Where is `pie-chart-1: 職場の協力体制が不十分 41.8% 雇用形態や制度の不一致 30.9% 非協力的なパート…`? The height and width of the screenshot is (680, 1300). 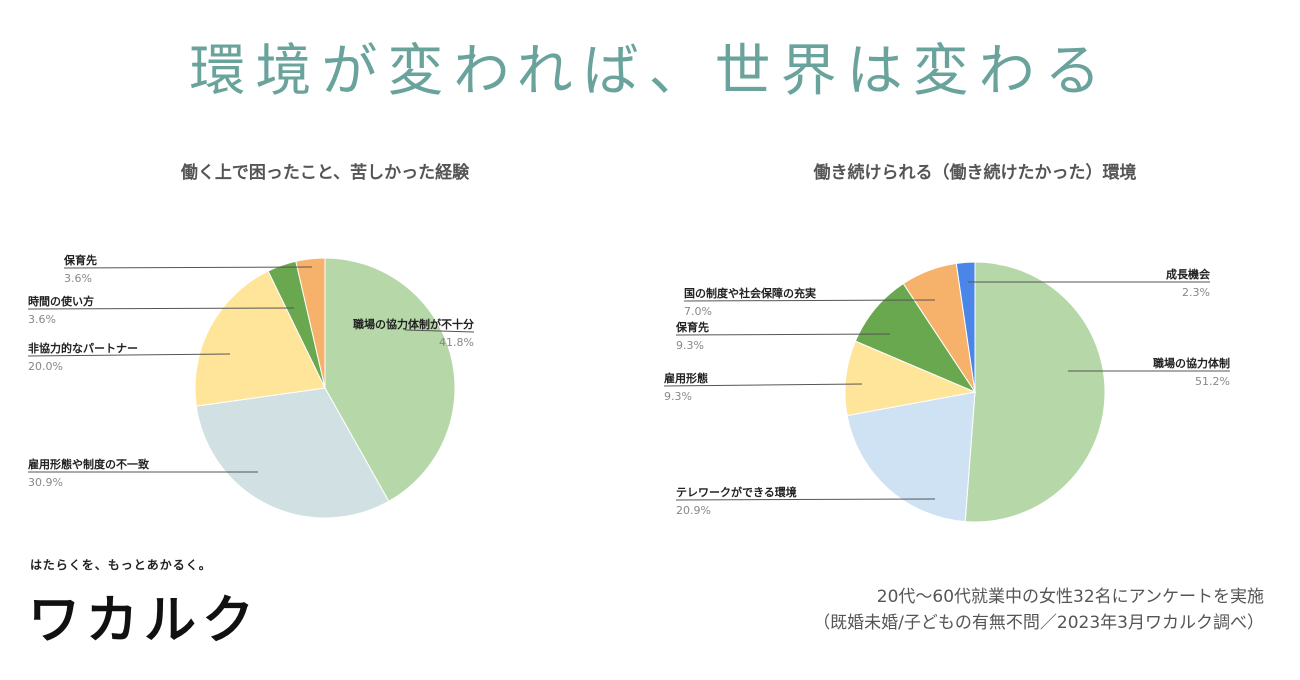 pie-chart-1: 職場の協力体制が不十分 41.8% 雇用形態や制度の不一致 30.9% 非協力的なパート… is located at coordinates (251, 386).